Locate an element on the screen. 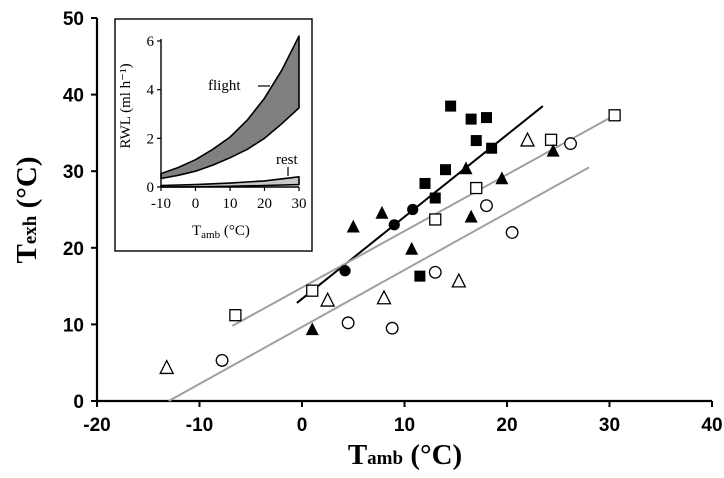 The width and height of the screenshot is (724, 478). x-tick-label-4: 20 is located at coordinates (506, 425).